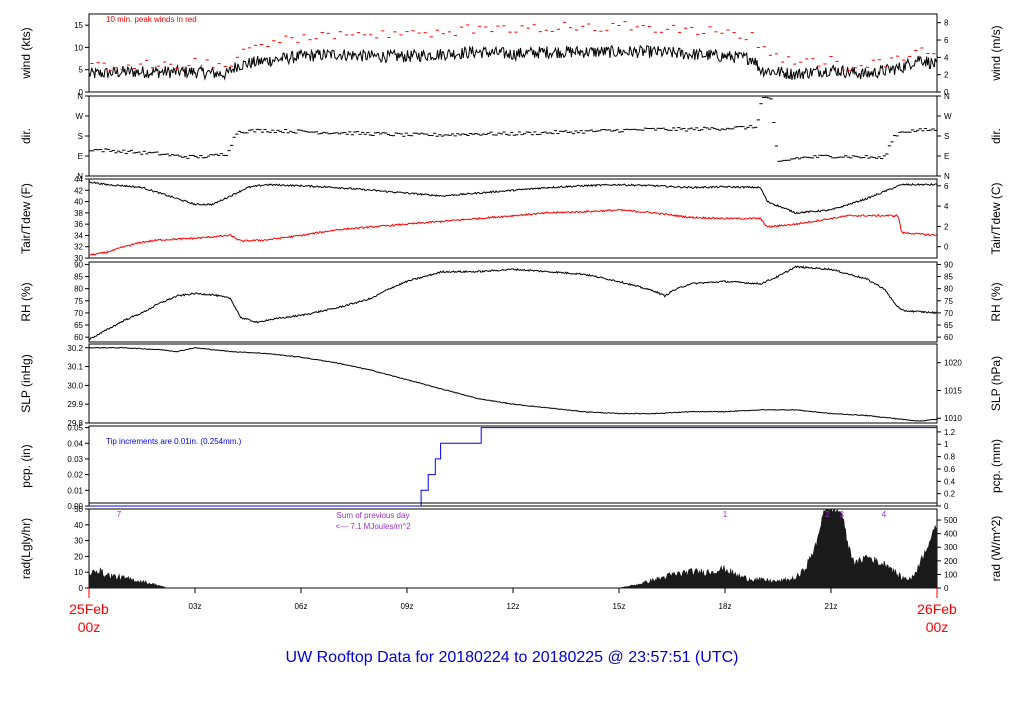 The width and height of the screenshot is (1024, 705). What do you see at coordinates (78, 556) in the screenshot?
I see `rad-ytick-label-left: 20` at bounding box center [78, 556].